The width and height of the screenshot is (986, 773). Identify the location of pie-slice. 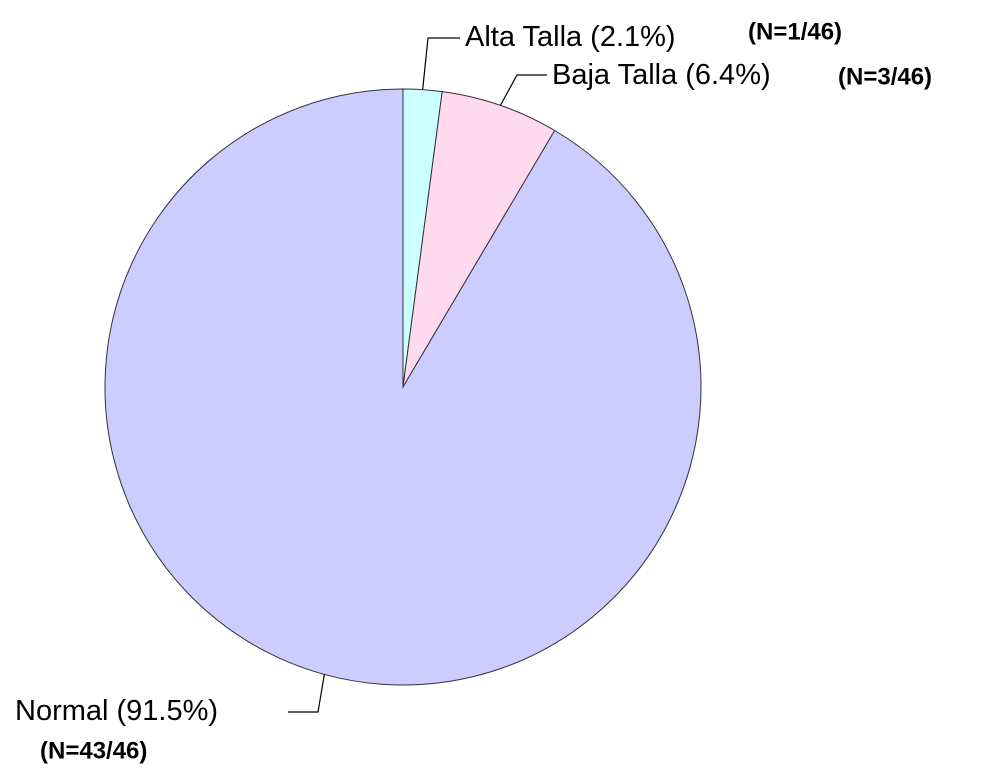
(479, 239).